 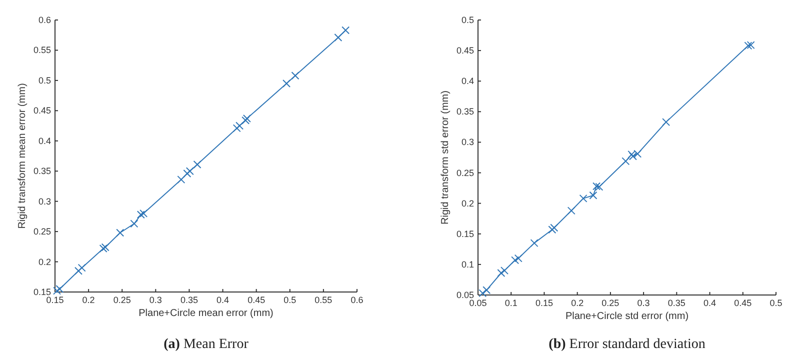 I want to click on x-axis-title: Plane+Circle mean error (mm), so click(x=206, y=313).